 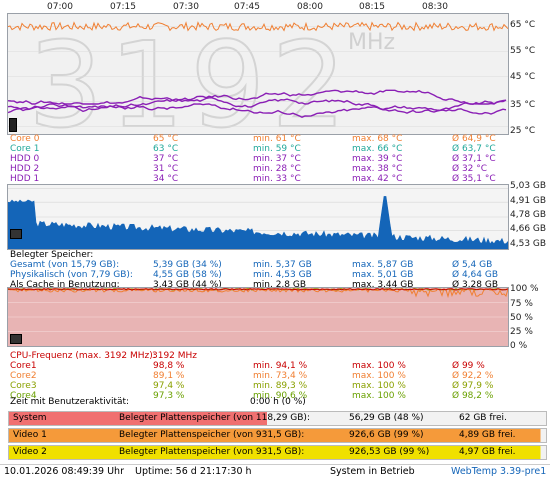 I want to click on legend-avg: Ø 98,2 %, so click(x=473, y=396).